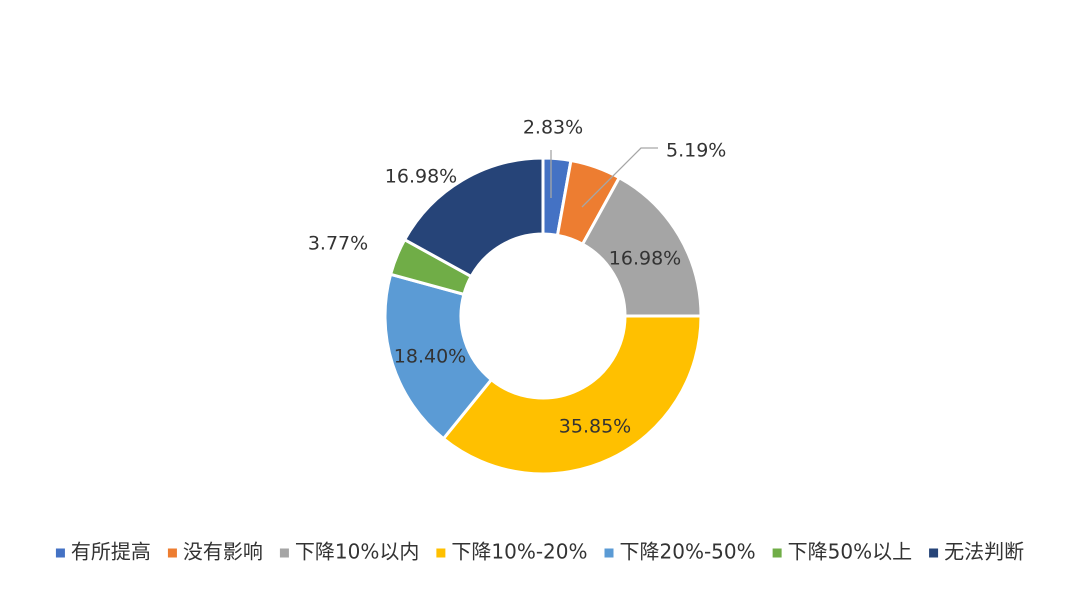 This screenshot has width=1080, height=590. Describe the element at coordinates (421, 177) in the screenshot. I see `data-label-7: 16.98%` at that location.